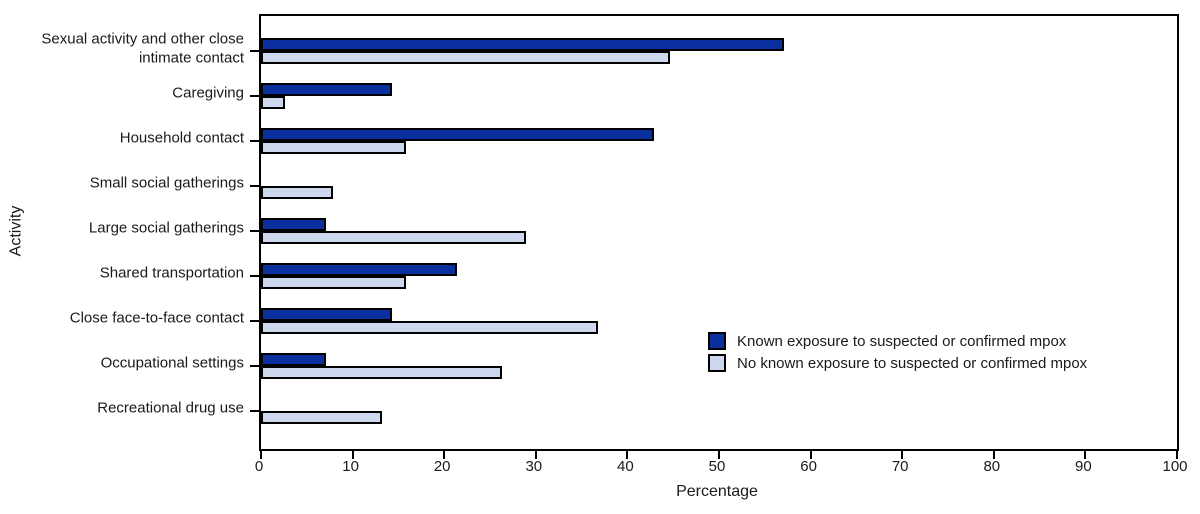 This screenshot has height=514, width=1200. What do you see at coordinates (717, 466) in the screenshot?
I see `x-tick-label: 50` at bounding box center [717, 466].